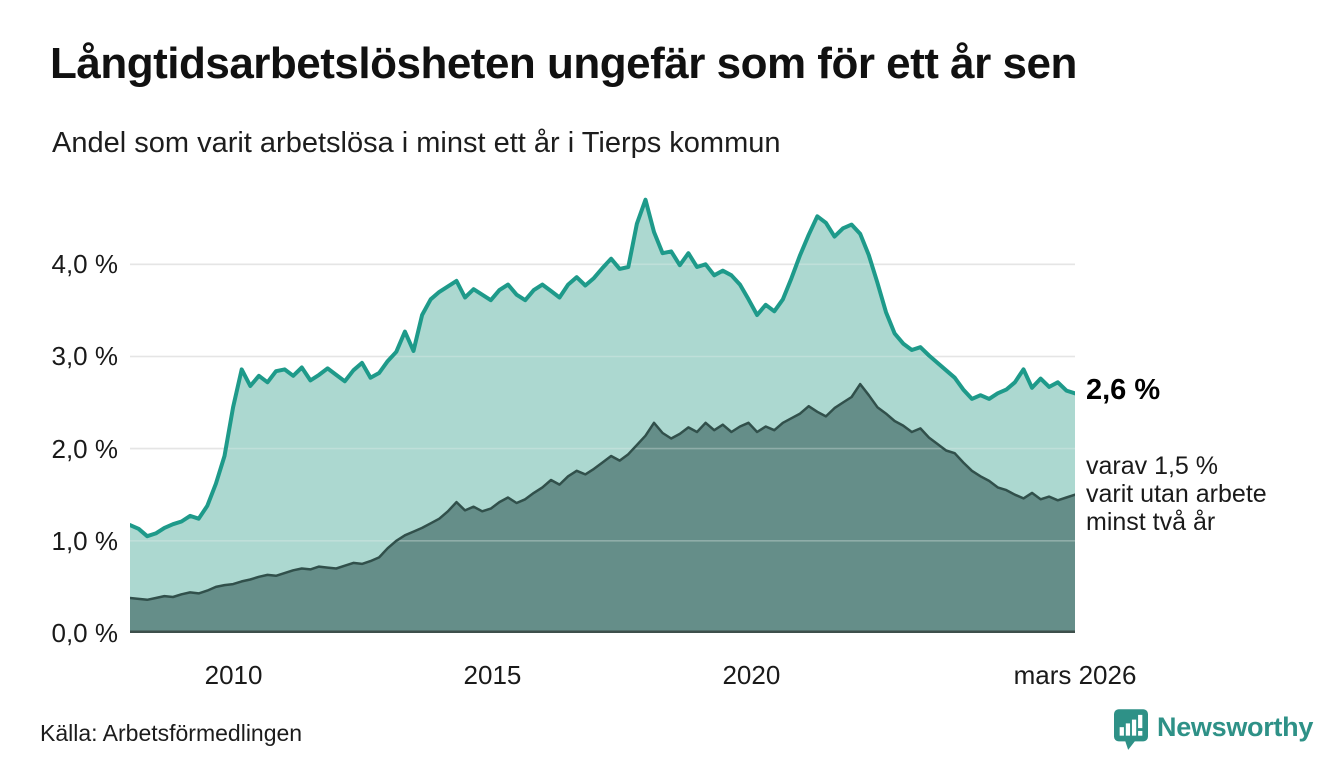 This screenshot has width=1340, height=780. Describe the element at coordinates (85, 356) in the screenshot. I see `y-tick-label: 3,0 %` at that location.